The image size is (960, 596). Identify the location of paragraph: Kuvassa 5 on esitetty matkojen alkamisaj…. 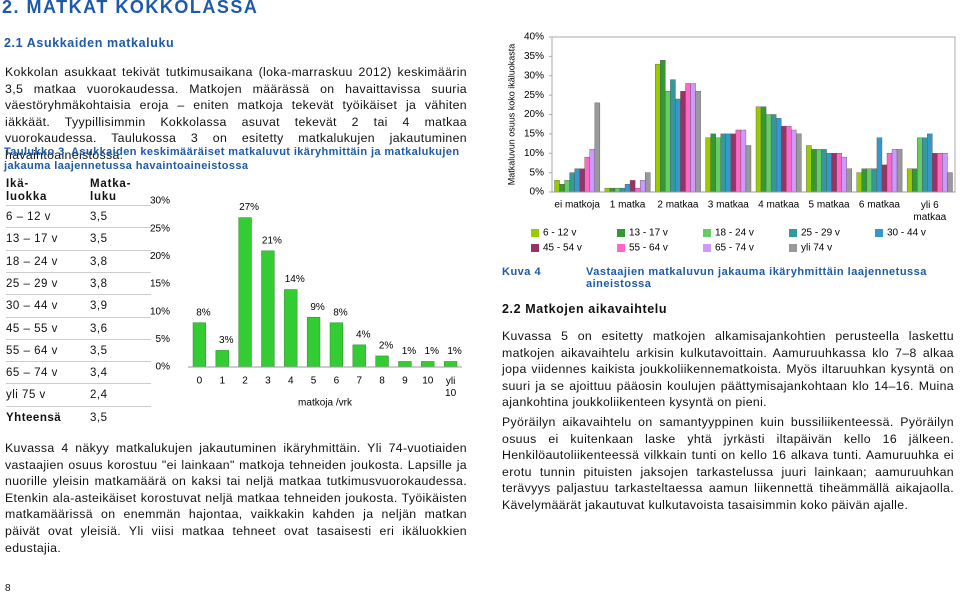
(728, 369).